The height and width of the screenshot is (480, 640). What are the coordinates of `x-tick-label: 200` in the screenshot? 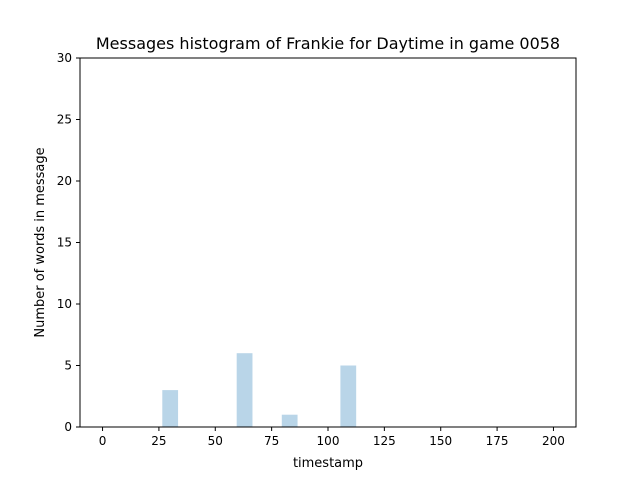 It's located at (553, 441).